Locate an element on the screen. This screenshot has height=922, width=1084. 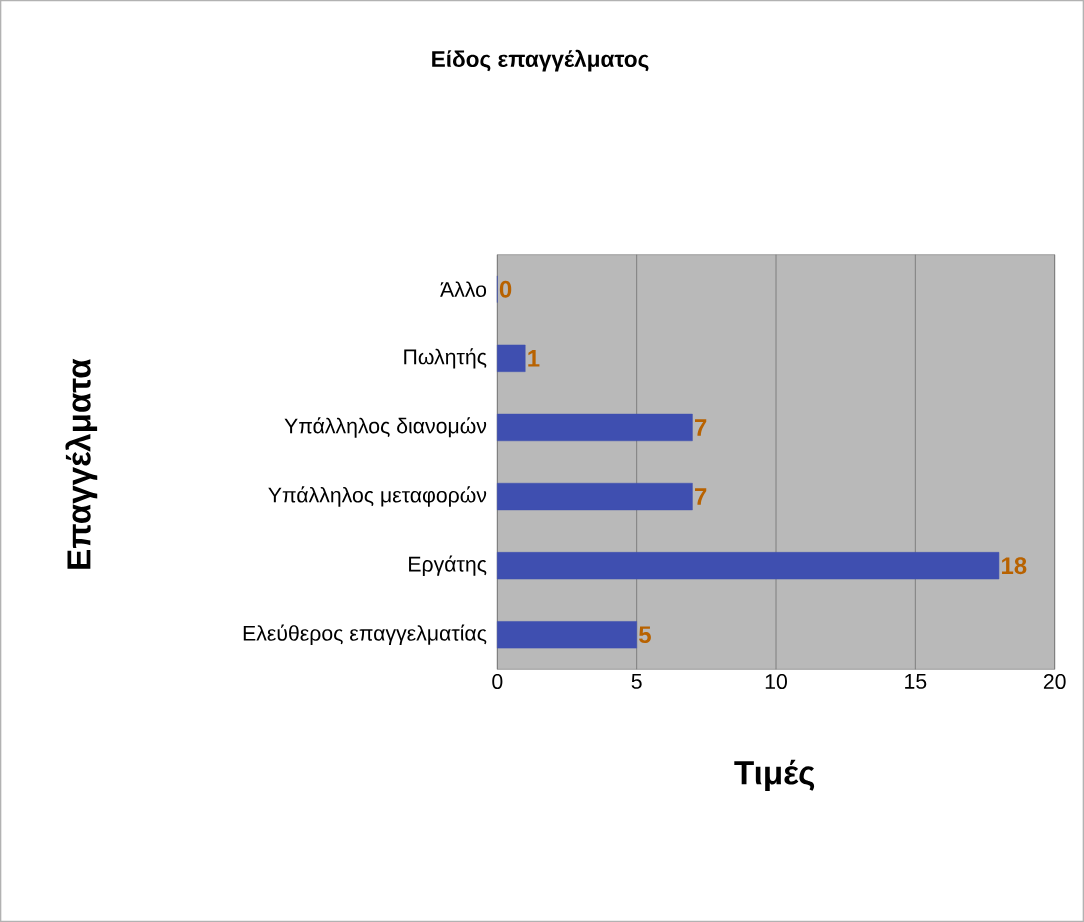
data-label: 1 is located at coordinates (534, 358).